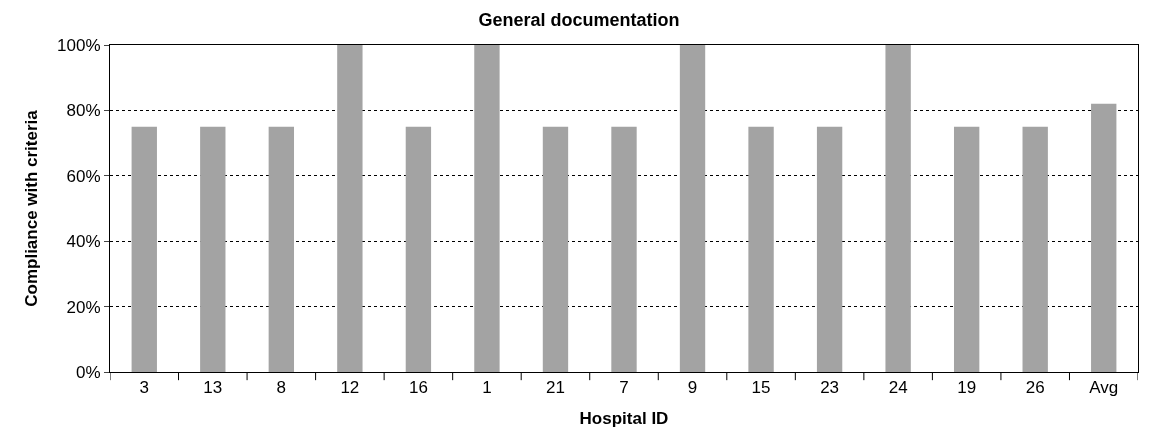  Describe the element at coordinates (624, 418) in the screenshot. I see `x-axis-title: Hospital ID` at that location.